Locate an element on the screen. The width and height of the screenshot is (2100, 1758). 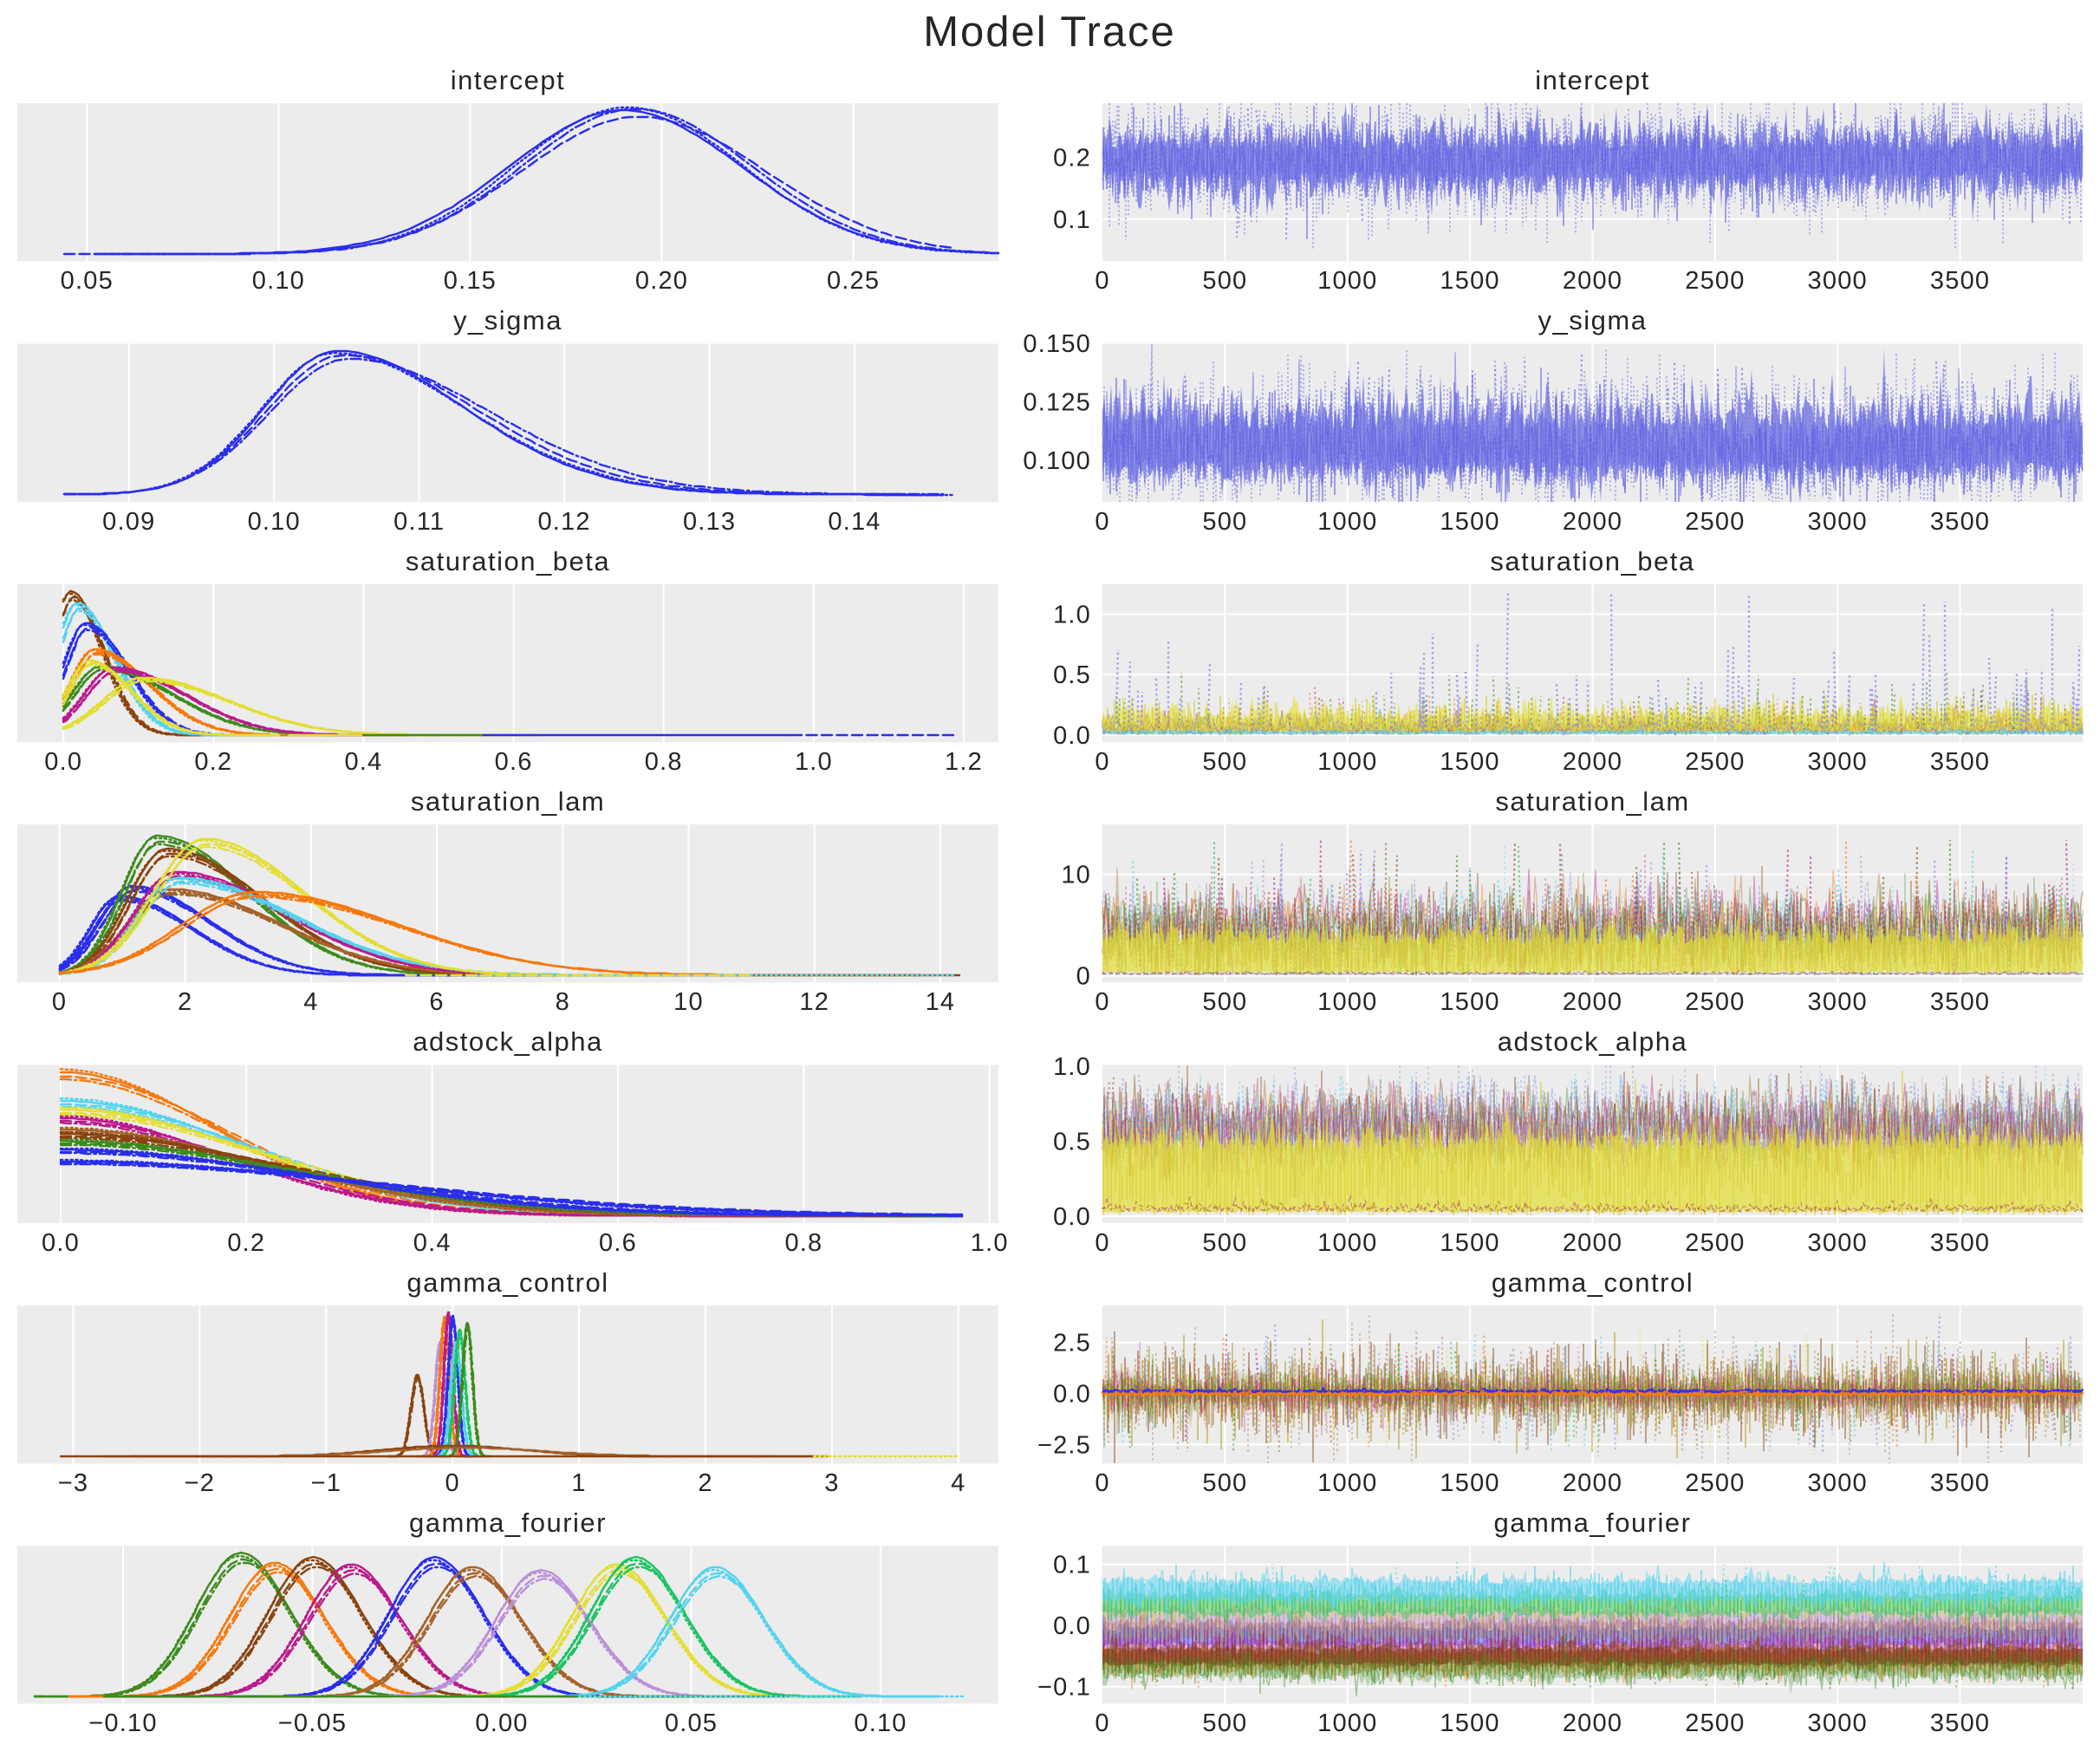
svg-text: −3 is located at coordinates (73, 1483).